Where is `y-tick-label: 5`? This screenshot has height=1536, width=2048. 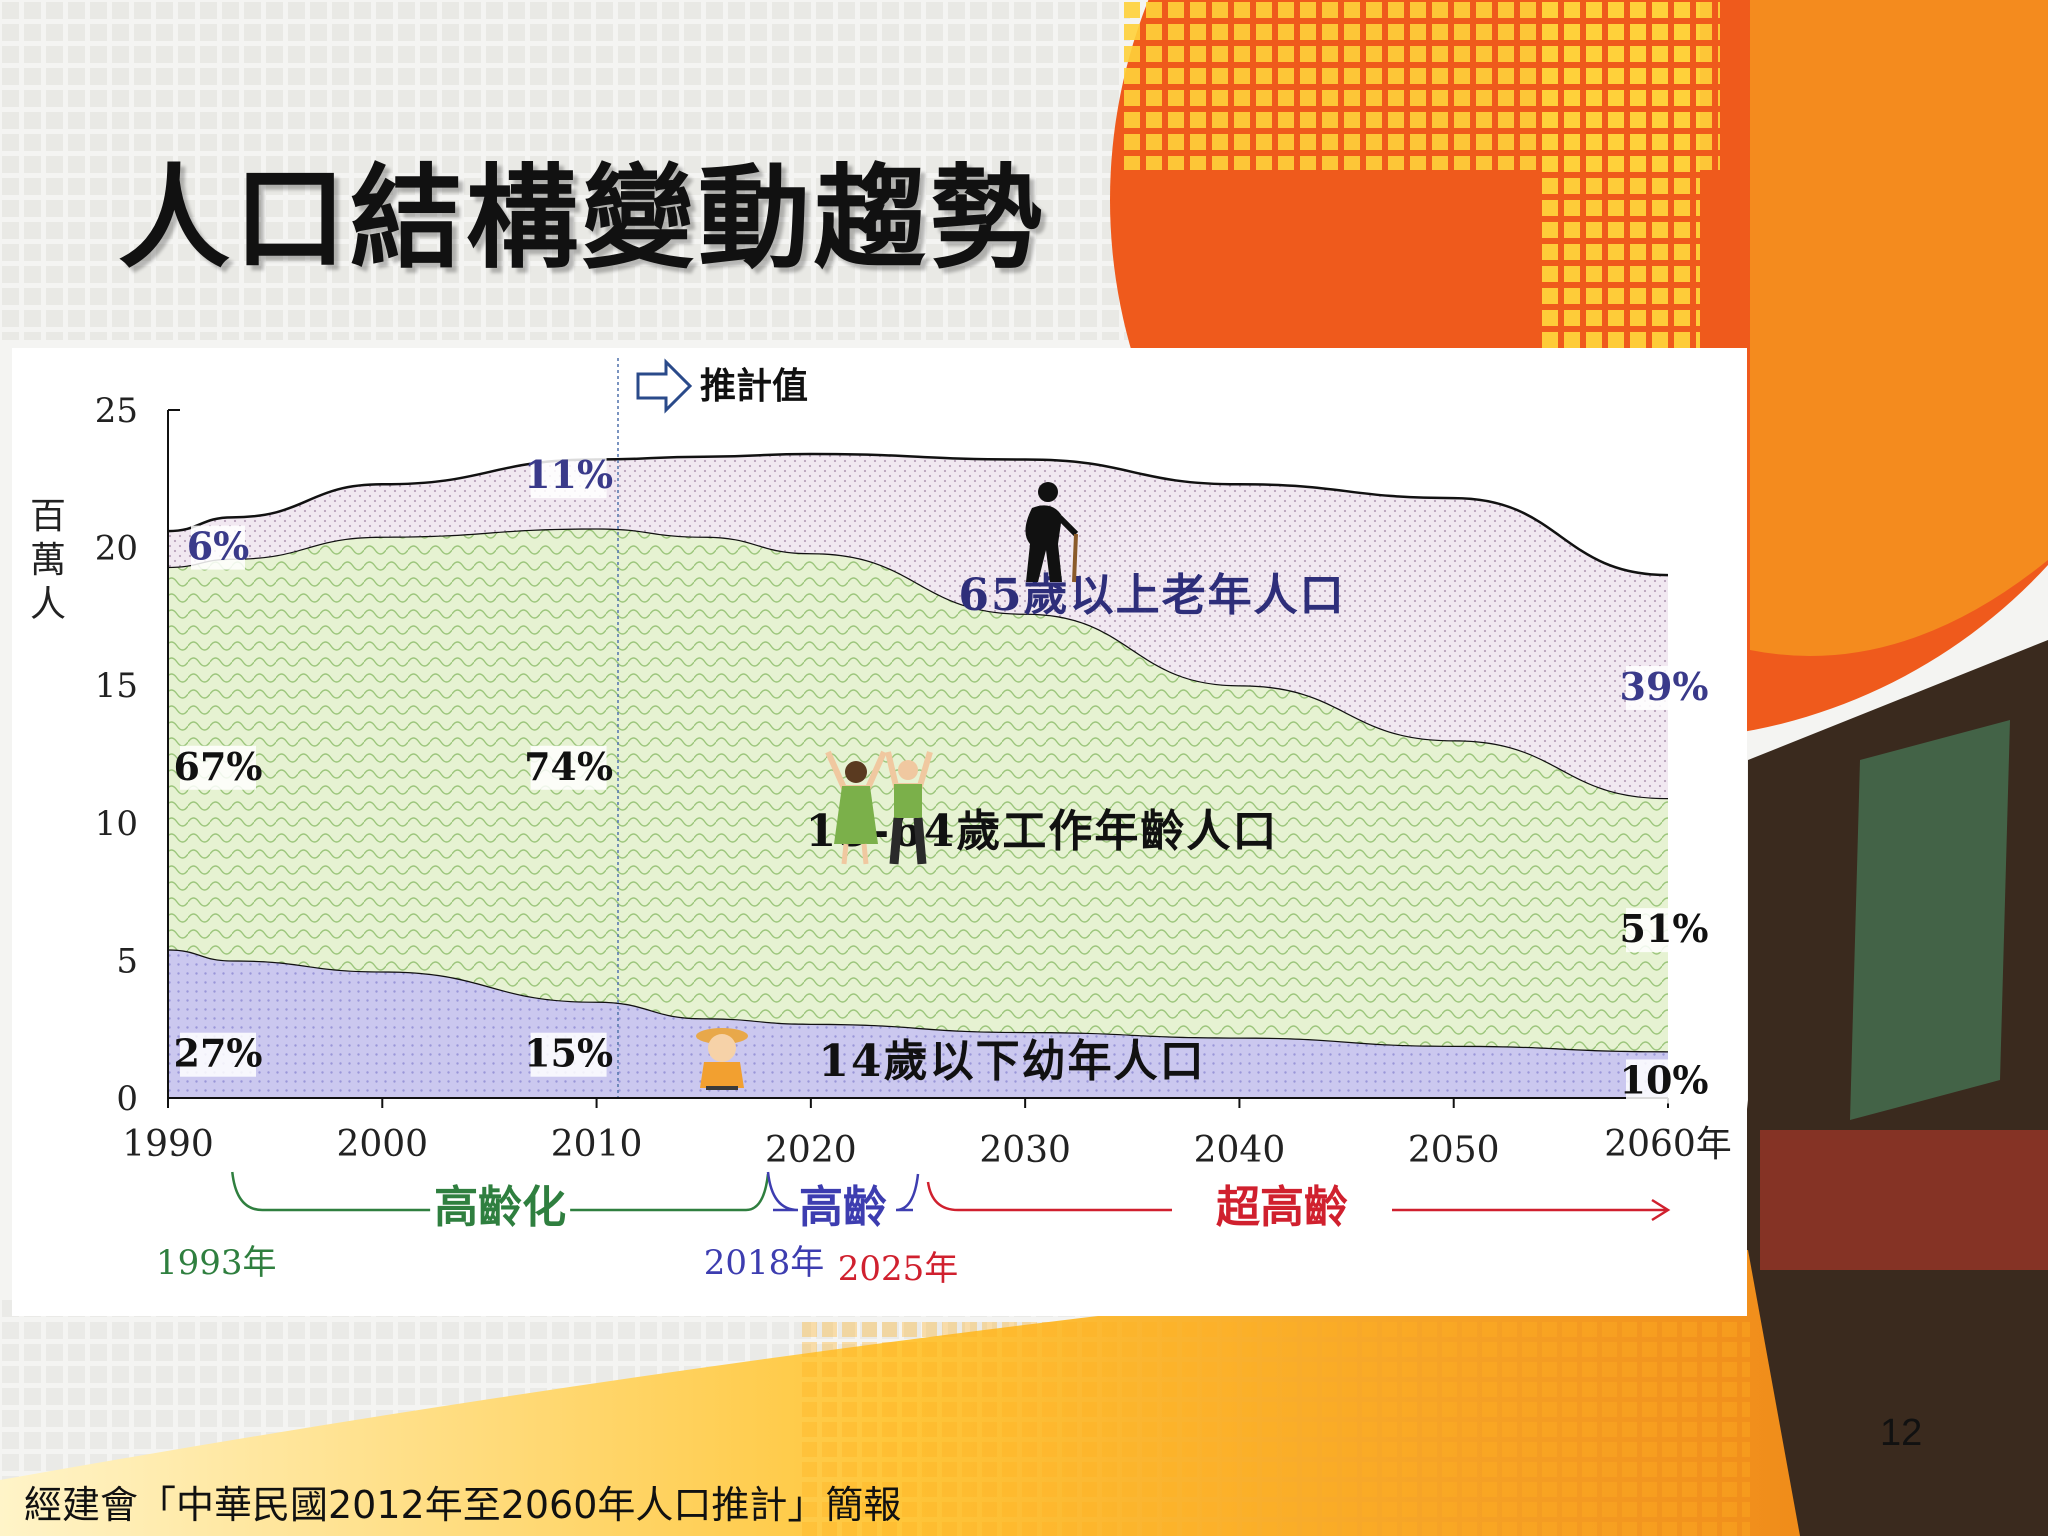
y-tick-label: 5 is located at coordinates (127, 961).